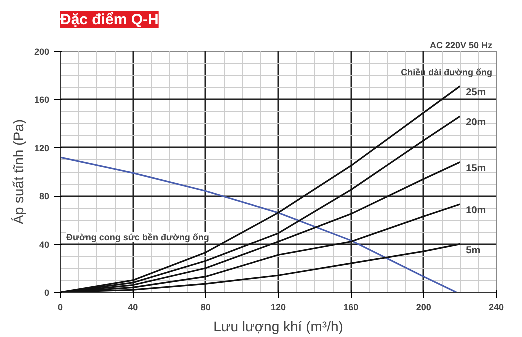 The width and height of the screenshot is (522, 337). What do you see at coordinates (476, 211) in the screenshot?
I see `series-label: 10m` at bounding box center [476, 211].